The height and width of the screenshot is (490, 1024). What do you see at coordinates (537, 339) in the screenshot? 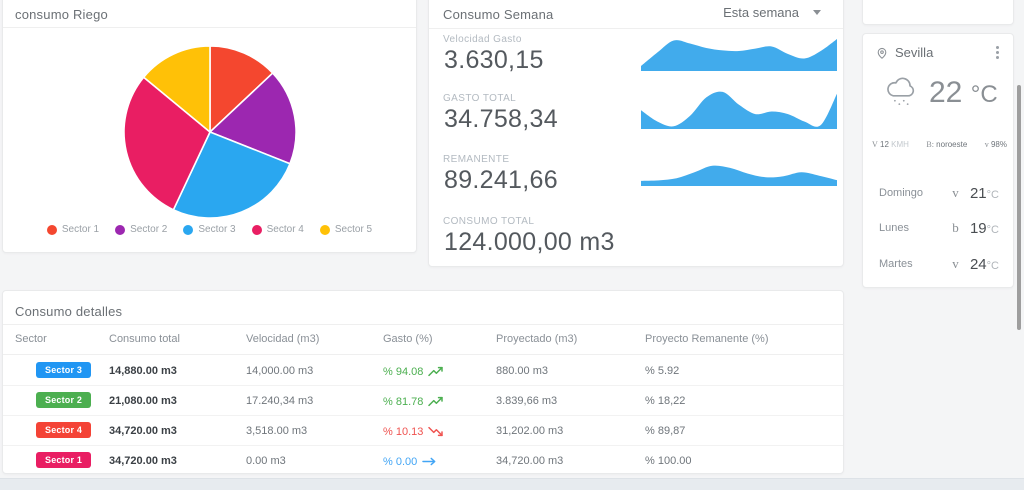
I see `column-header-proyectado: Proyectado (m3)` at bounding box center [537, 339].